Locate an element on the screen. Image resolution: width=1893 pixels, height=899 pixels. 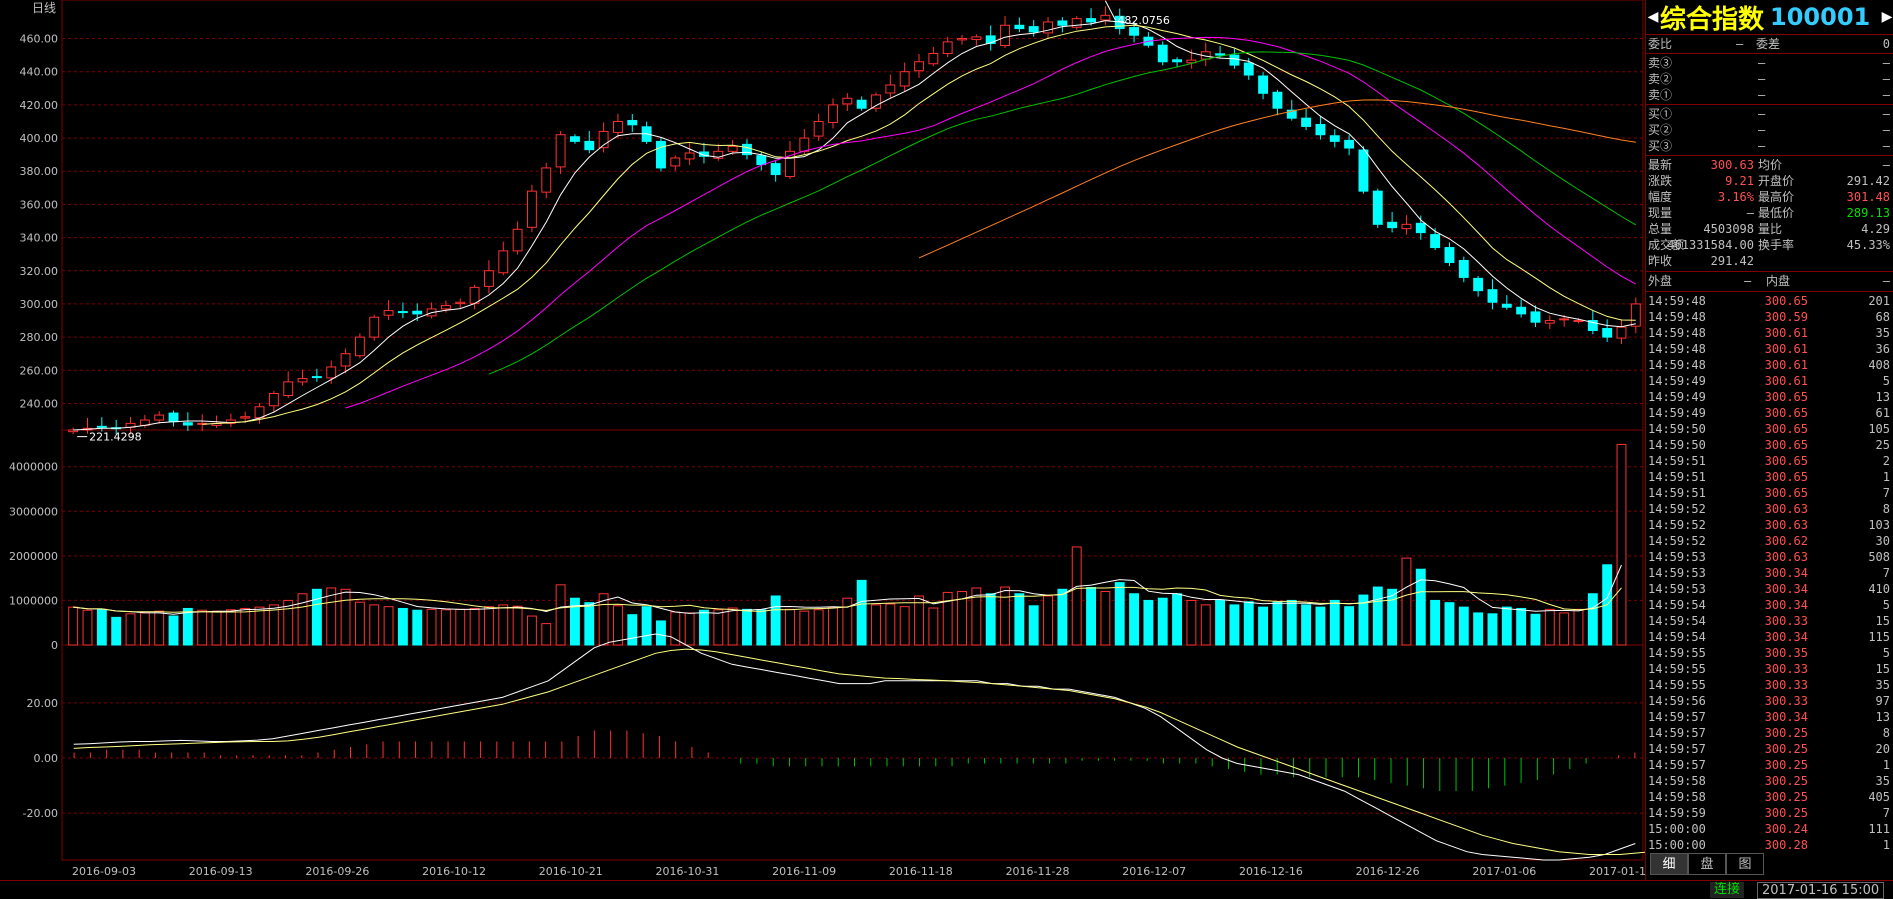
waipan-label: 外盘 is located at coordinates (1660, 281).